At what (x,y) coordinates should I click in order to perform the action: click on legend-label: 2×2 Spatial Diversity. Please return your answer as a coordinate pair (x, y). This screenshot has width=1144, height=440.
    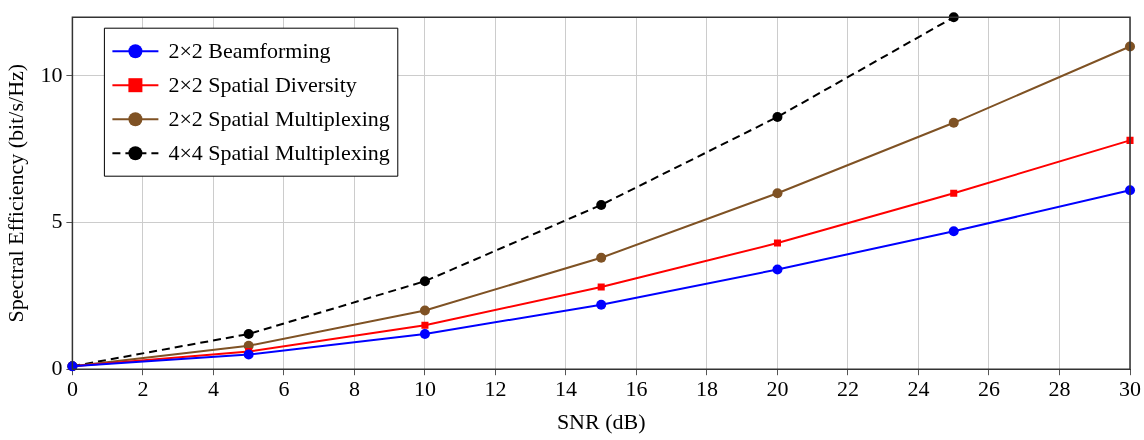
    Looking at the image, I should click on (262, 84).